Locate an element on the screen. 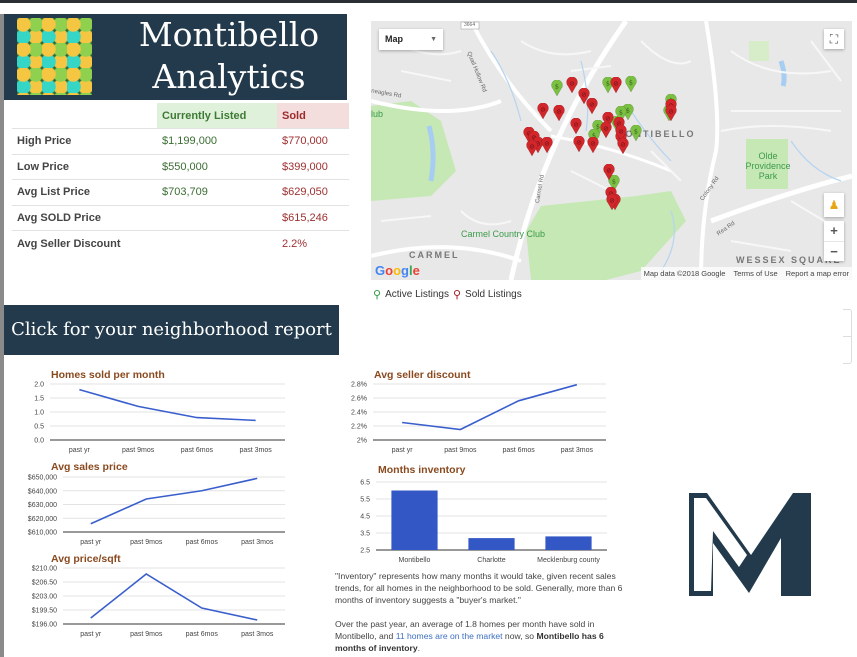  header-sold: Sold is located at coordinates (313, 116).